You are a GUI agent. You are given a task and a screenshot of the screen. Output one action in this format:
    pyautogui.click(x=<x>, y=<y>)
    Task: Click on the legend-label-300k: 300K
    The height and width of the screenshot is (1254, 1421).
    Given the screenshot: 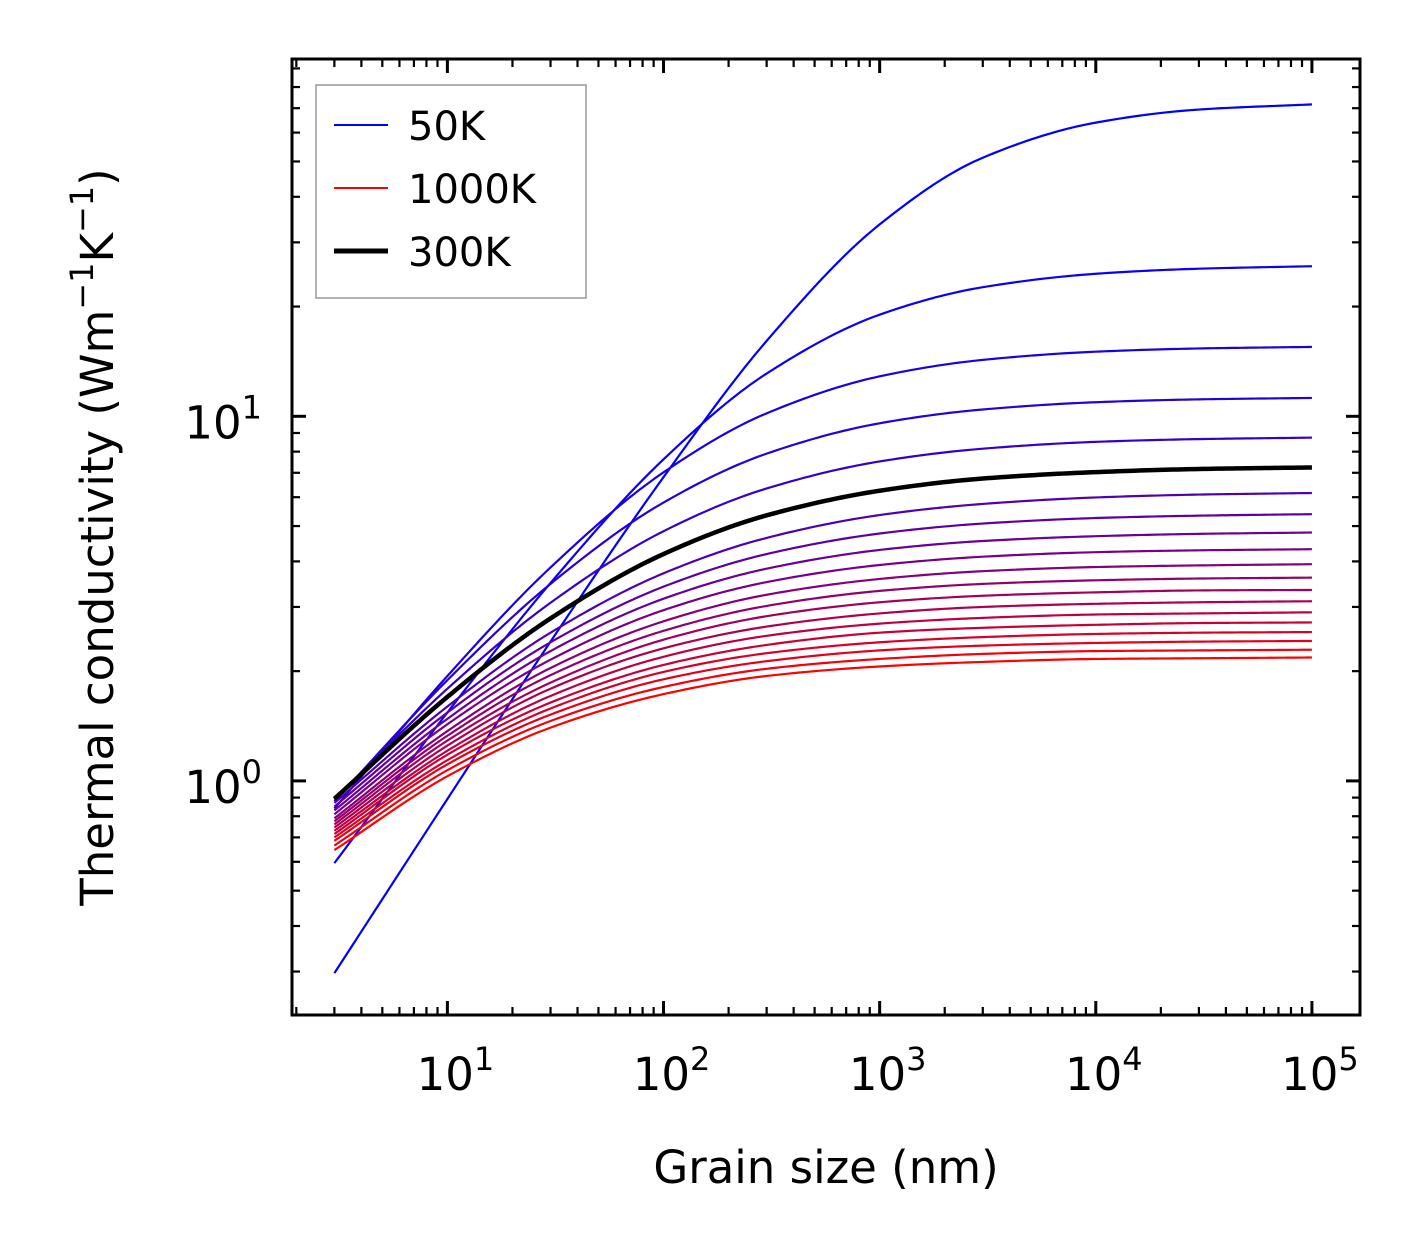 What is the action you would take?
    pyautogui.click(x=460, y=253)
    